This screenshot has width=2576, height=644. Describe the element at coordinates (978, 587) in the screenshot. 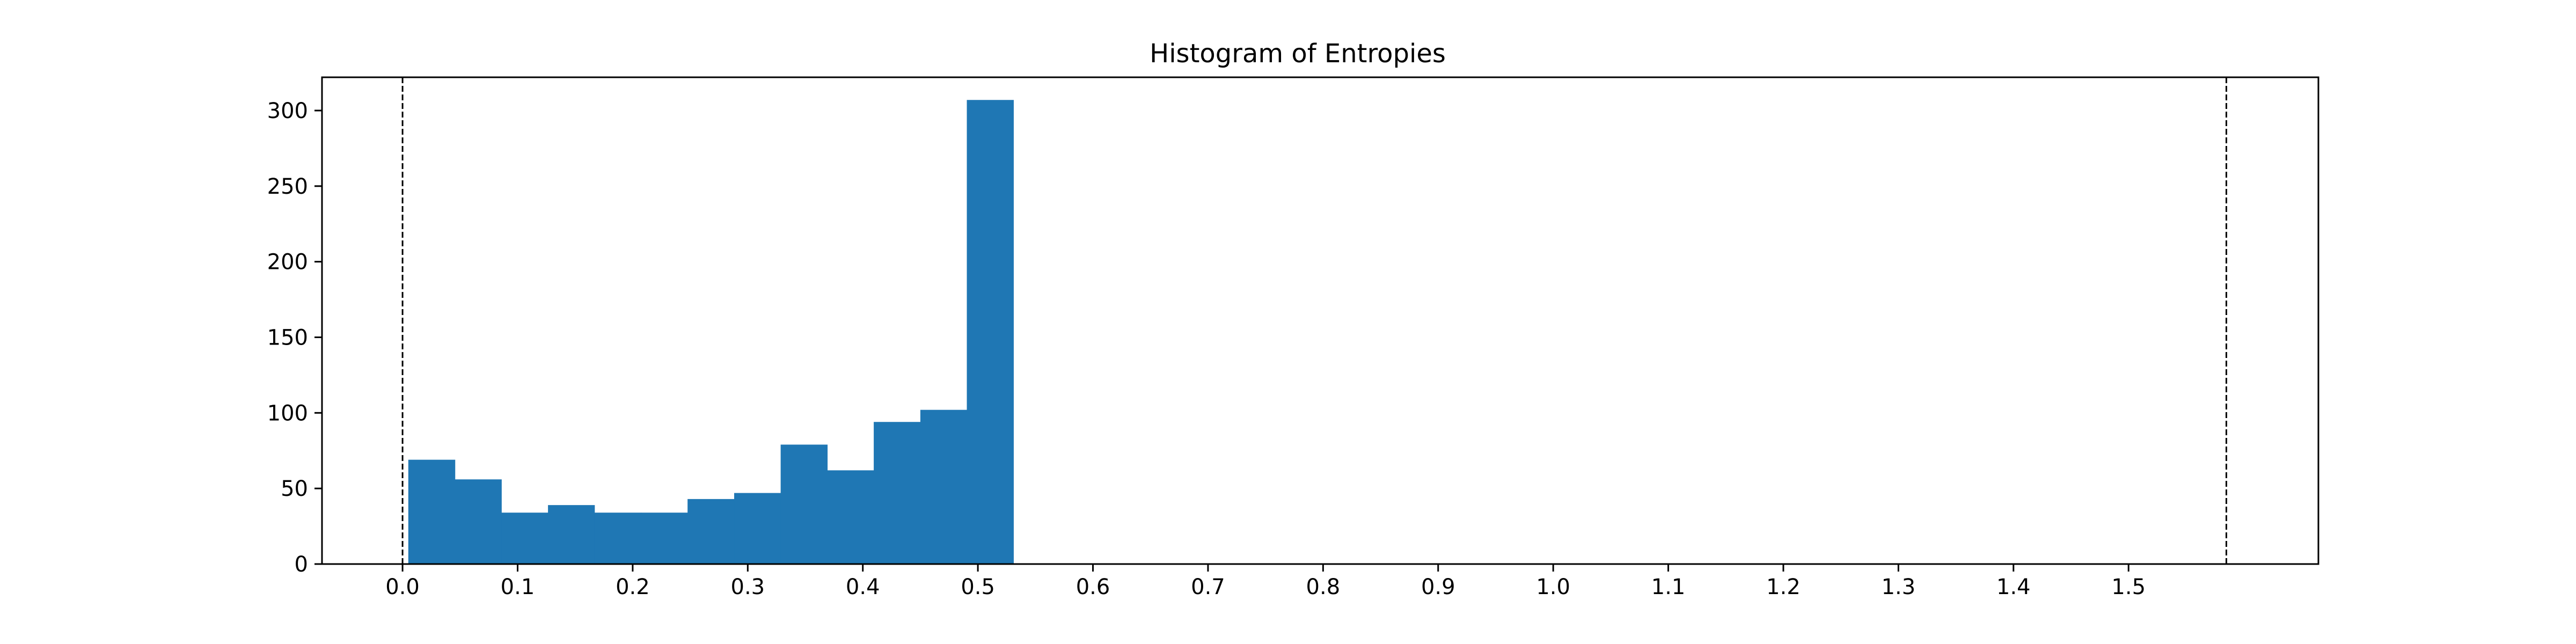

I see `x-tick-label: 0.5` at that location.